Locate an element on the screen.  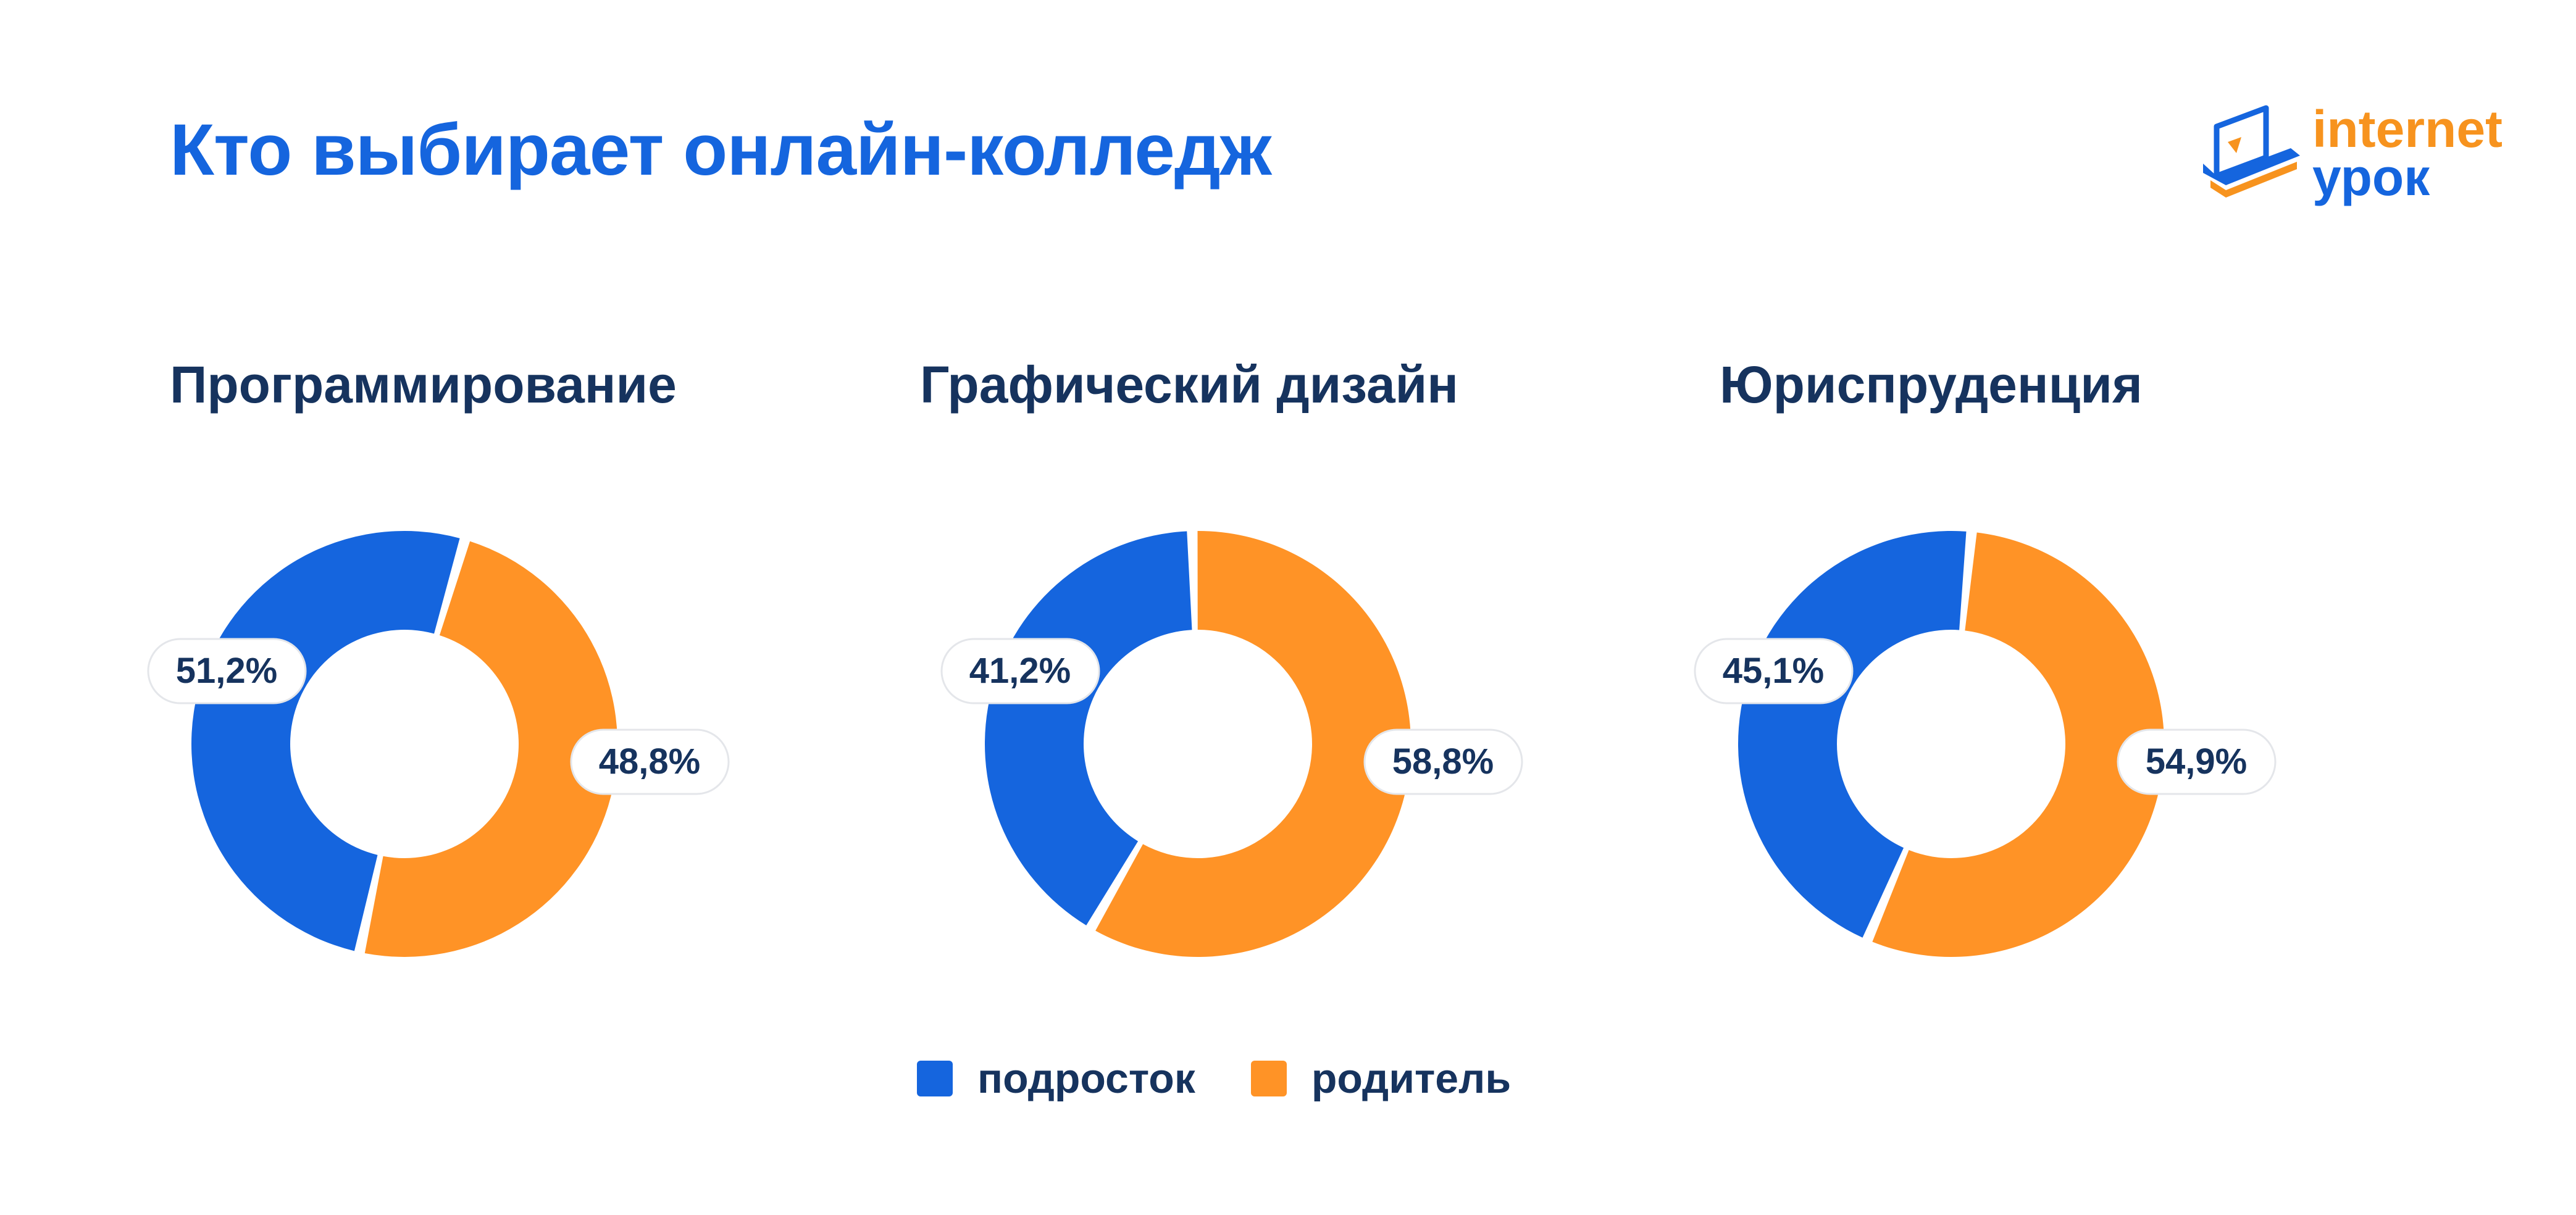
data-label-text: 41,2% is located at coordinates (1020, 671).